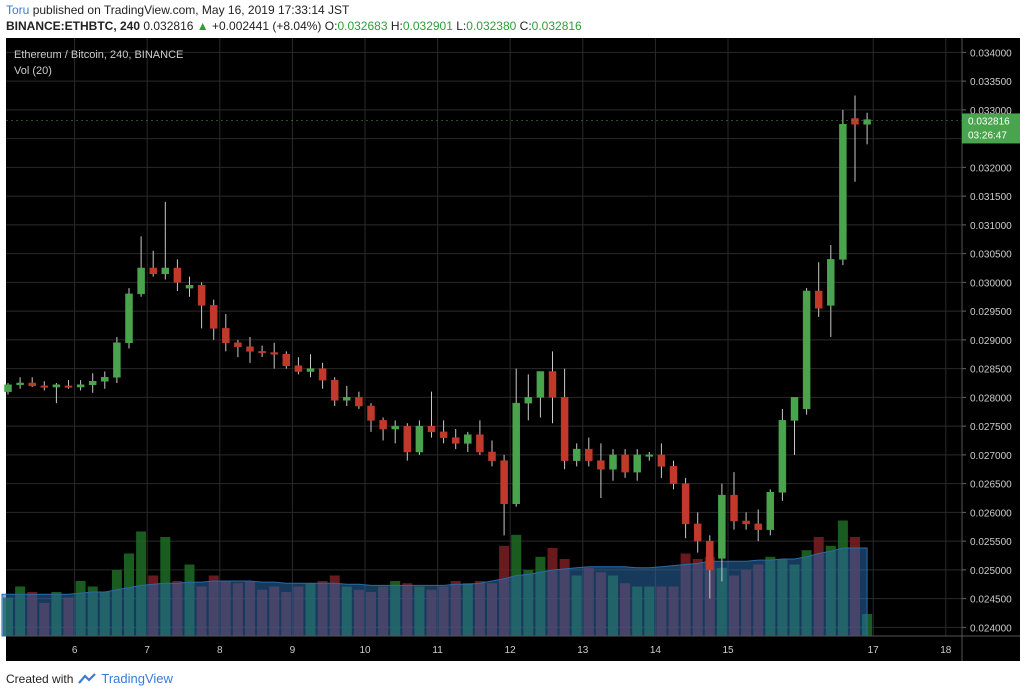 The width and height of the screenshot is (1024, 695). I want to click on y-tick-label: 0.031500, so click(991, 197).